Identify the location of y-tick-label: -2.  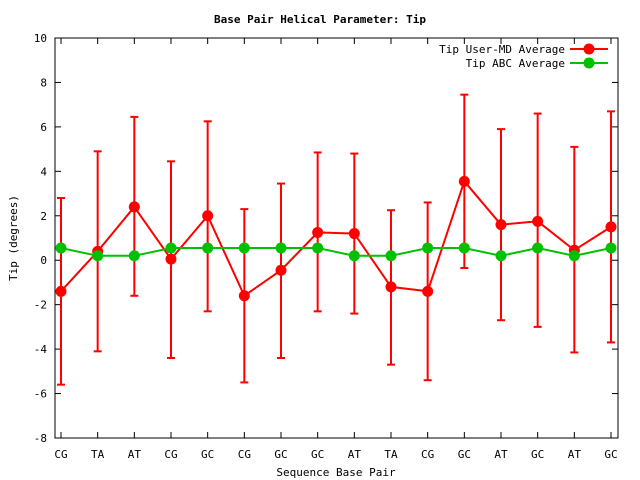
(40, 305).